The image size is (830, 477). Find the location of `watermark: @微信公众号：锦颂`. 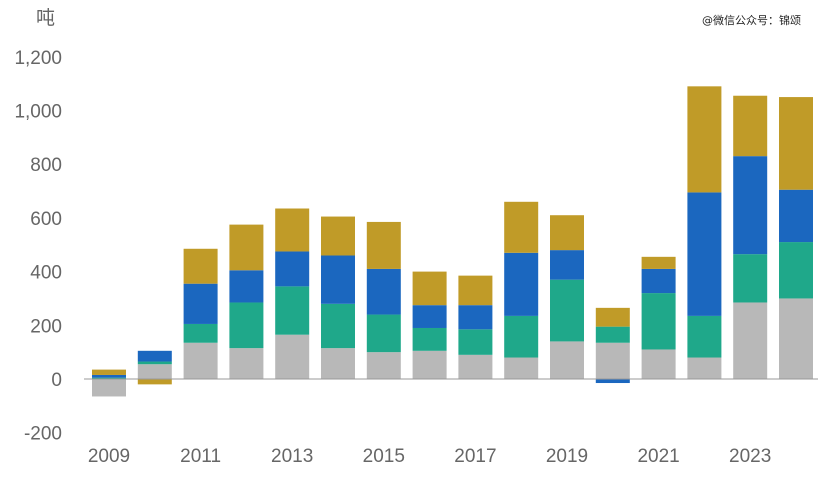

watermark: @微信公众号：锦颂 is located at coordinates (751, 20).